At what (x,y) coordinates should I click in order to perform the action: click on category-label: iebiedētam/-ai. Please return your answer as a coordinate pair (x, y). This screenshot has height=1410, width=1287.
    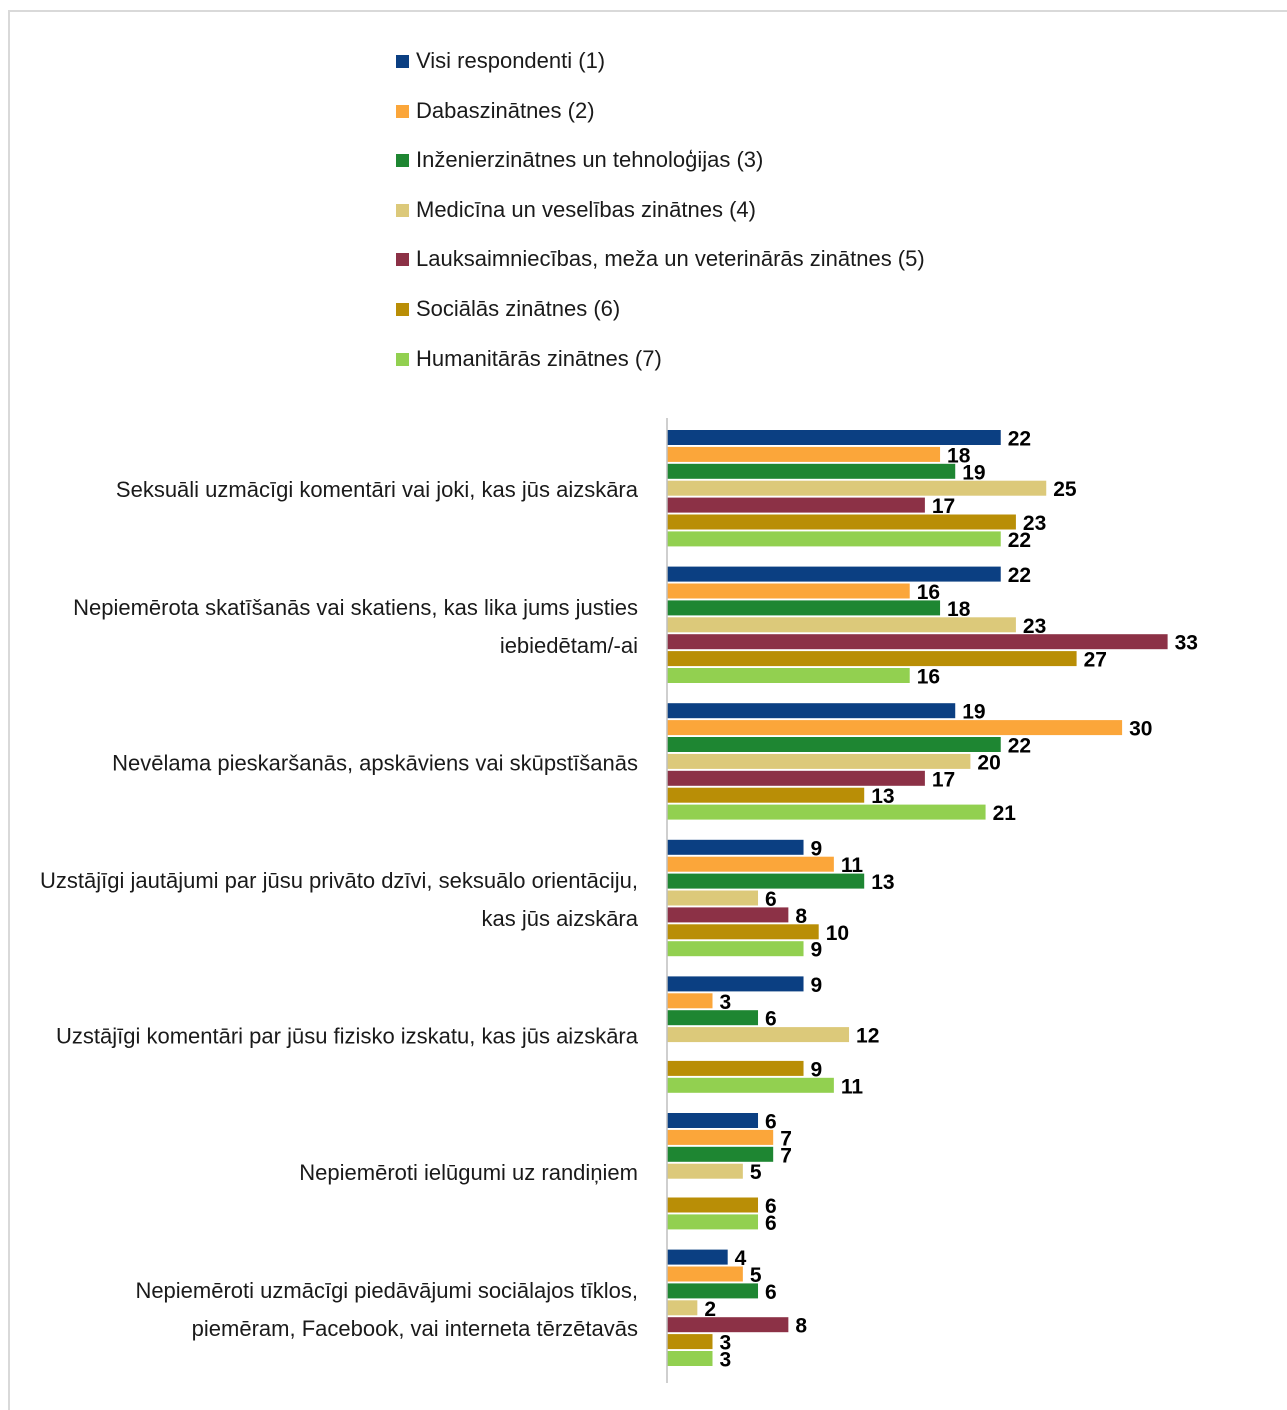
    Looking at the image, I should click on (569, 645).